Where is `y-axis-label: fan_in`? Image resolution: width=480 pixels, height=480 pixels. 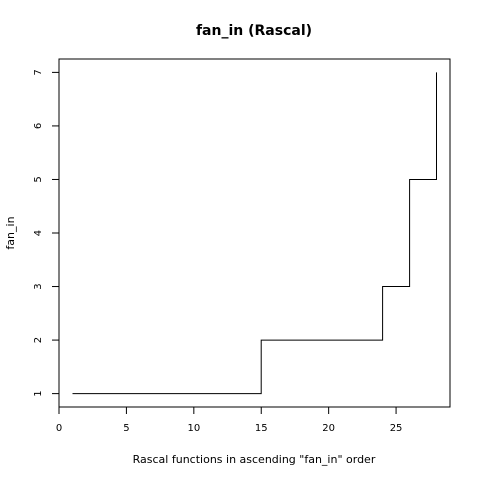
y-axis-label: fan_in is located at coordinates (10, 232).